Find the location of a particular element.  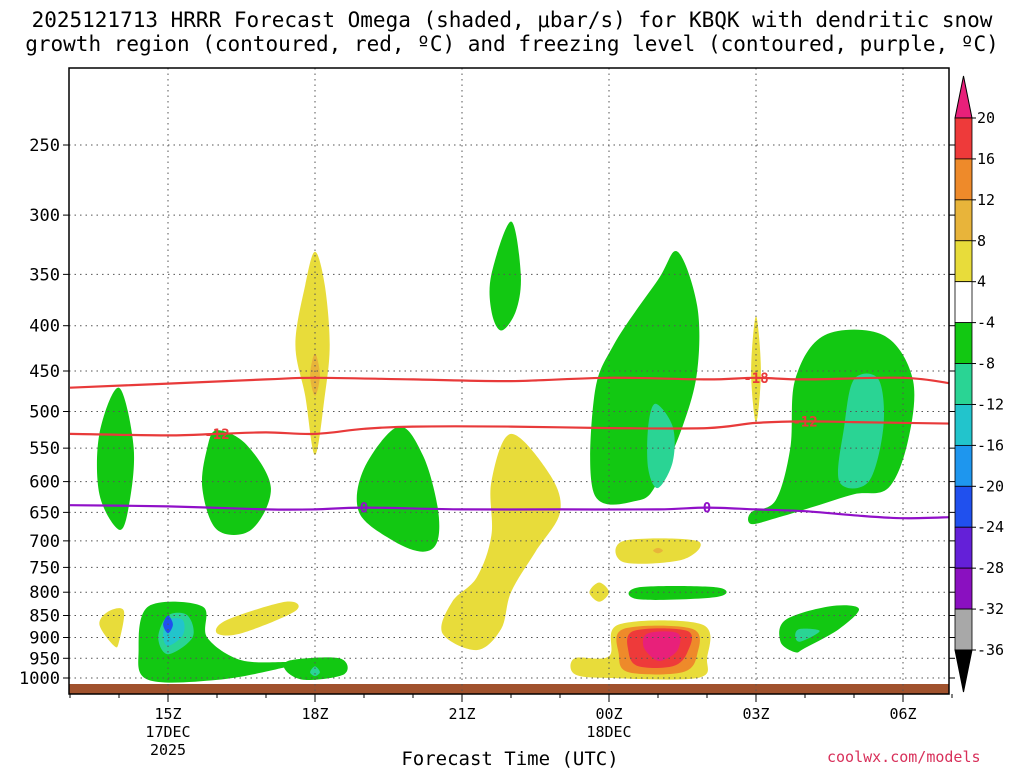

y-tick-label-500: 500 is located at coordinates (44, 413).